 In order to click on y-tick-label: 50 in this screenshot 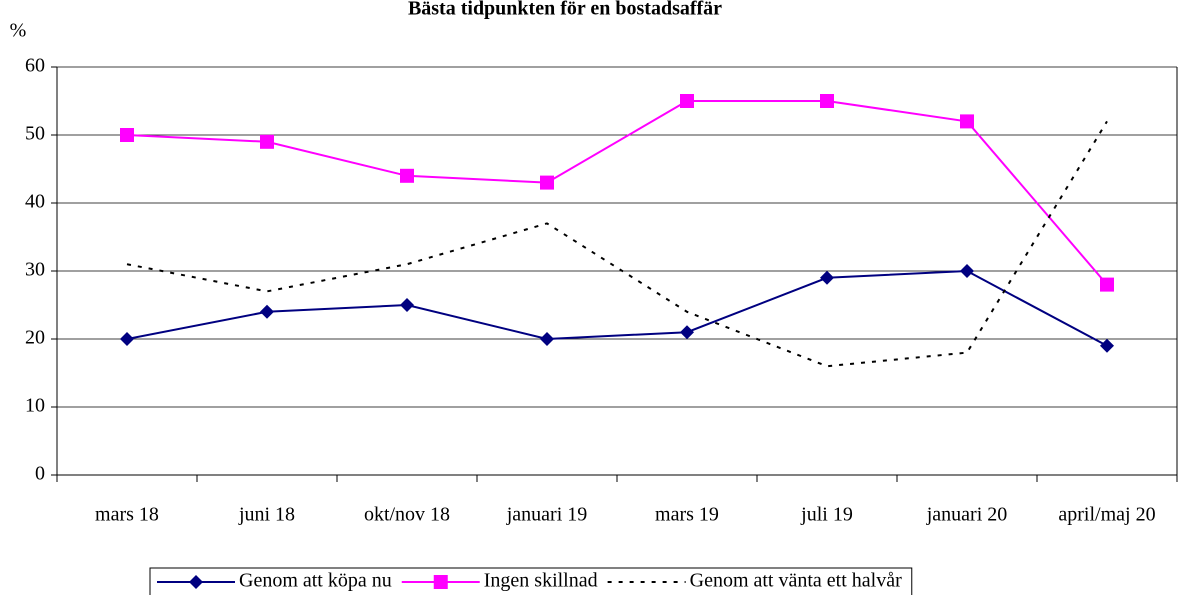, I will do `click(35, 134)`.